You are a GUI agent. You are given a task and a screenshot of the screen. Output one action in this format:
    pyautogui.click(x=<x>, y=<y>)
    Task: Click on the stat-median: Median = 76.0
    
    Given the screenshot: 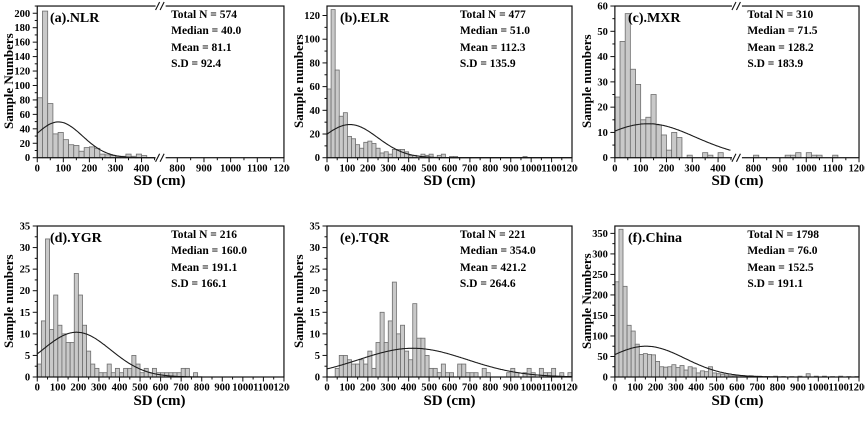 What is the action you would take?
    pyautogui.click(x=782, y=251)
    